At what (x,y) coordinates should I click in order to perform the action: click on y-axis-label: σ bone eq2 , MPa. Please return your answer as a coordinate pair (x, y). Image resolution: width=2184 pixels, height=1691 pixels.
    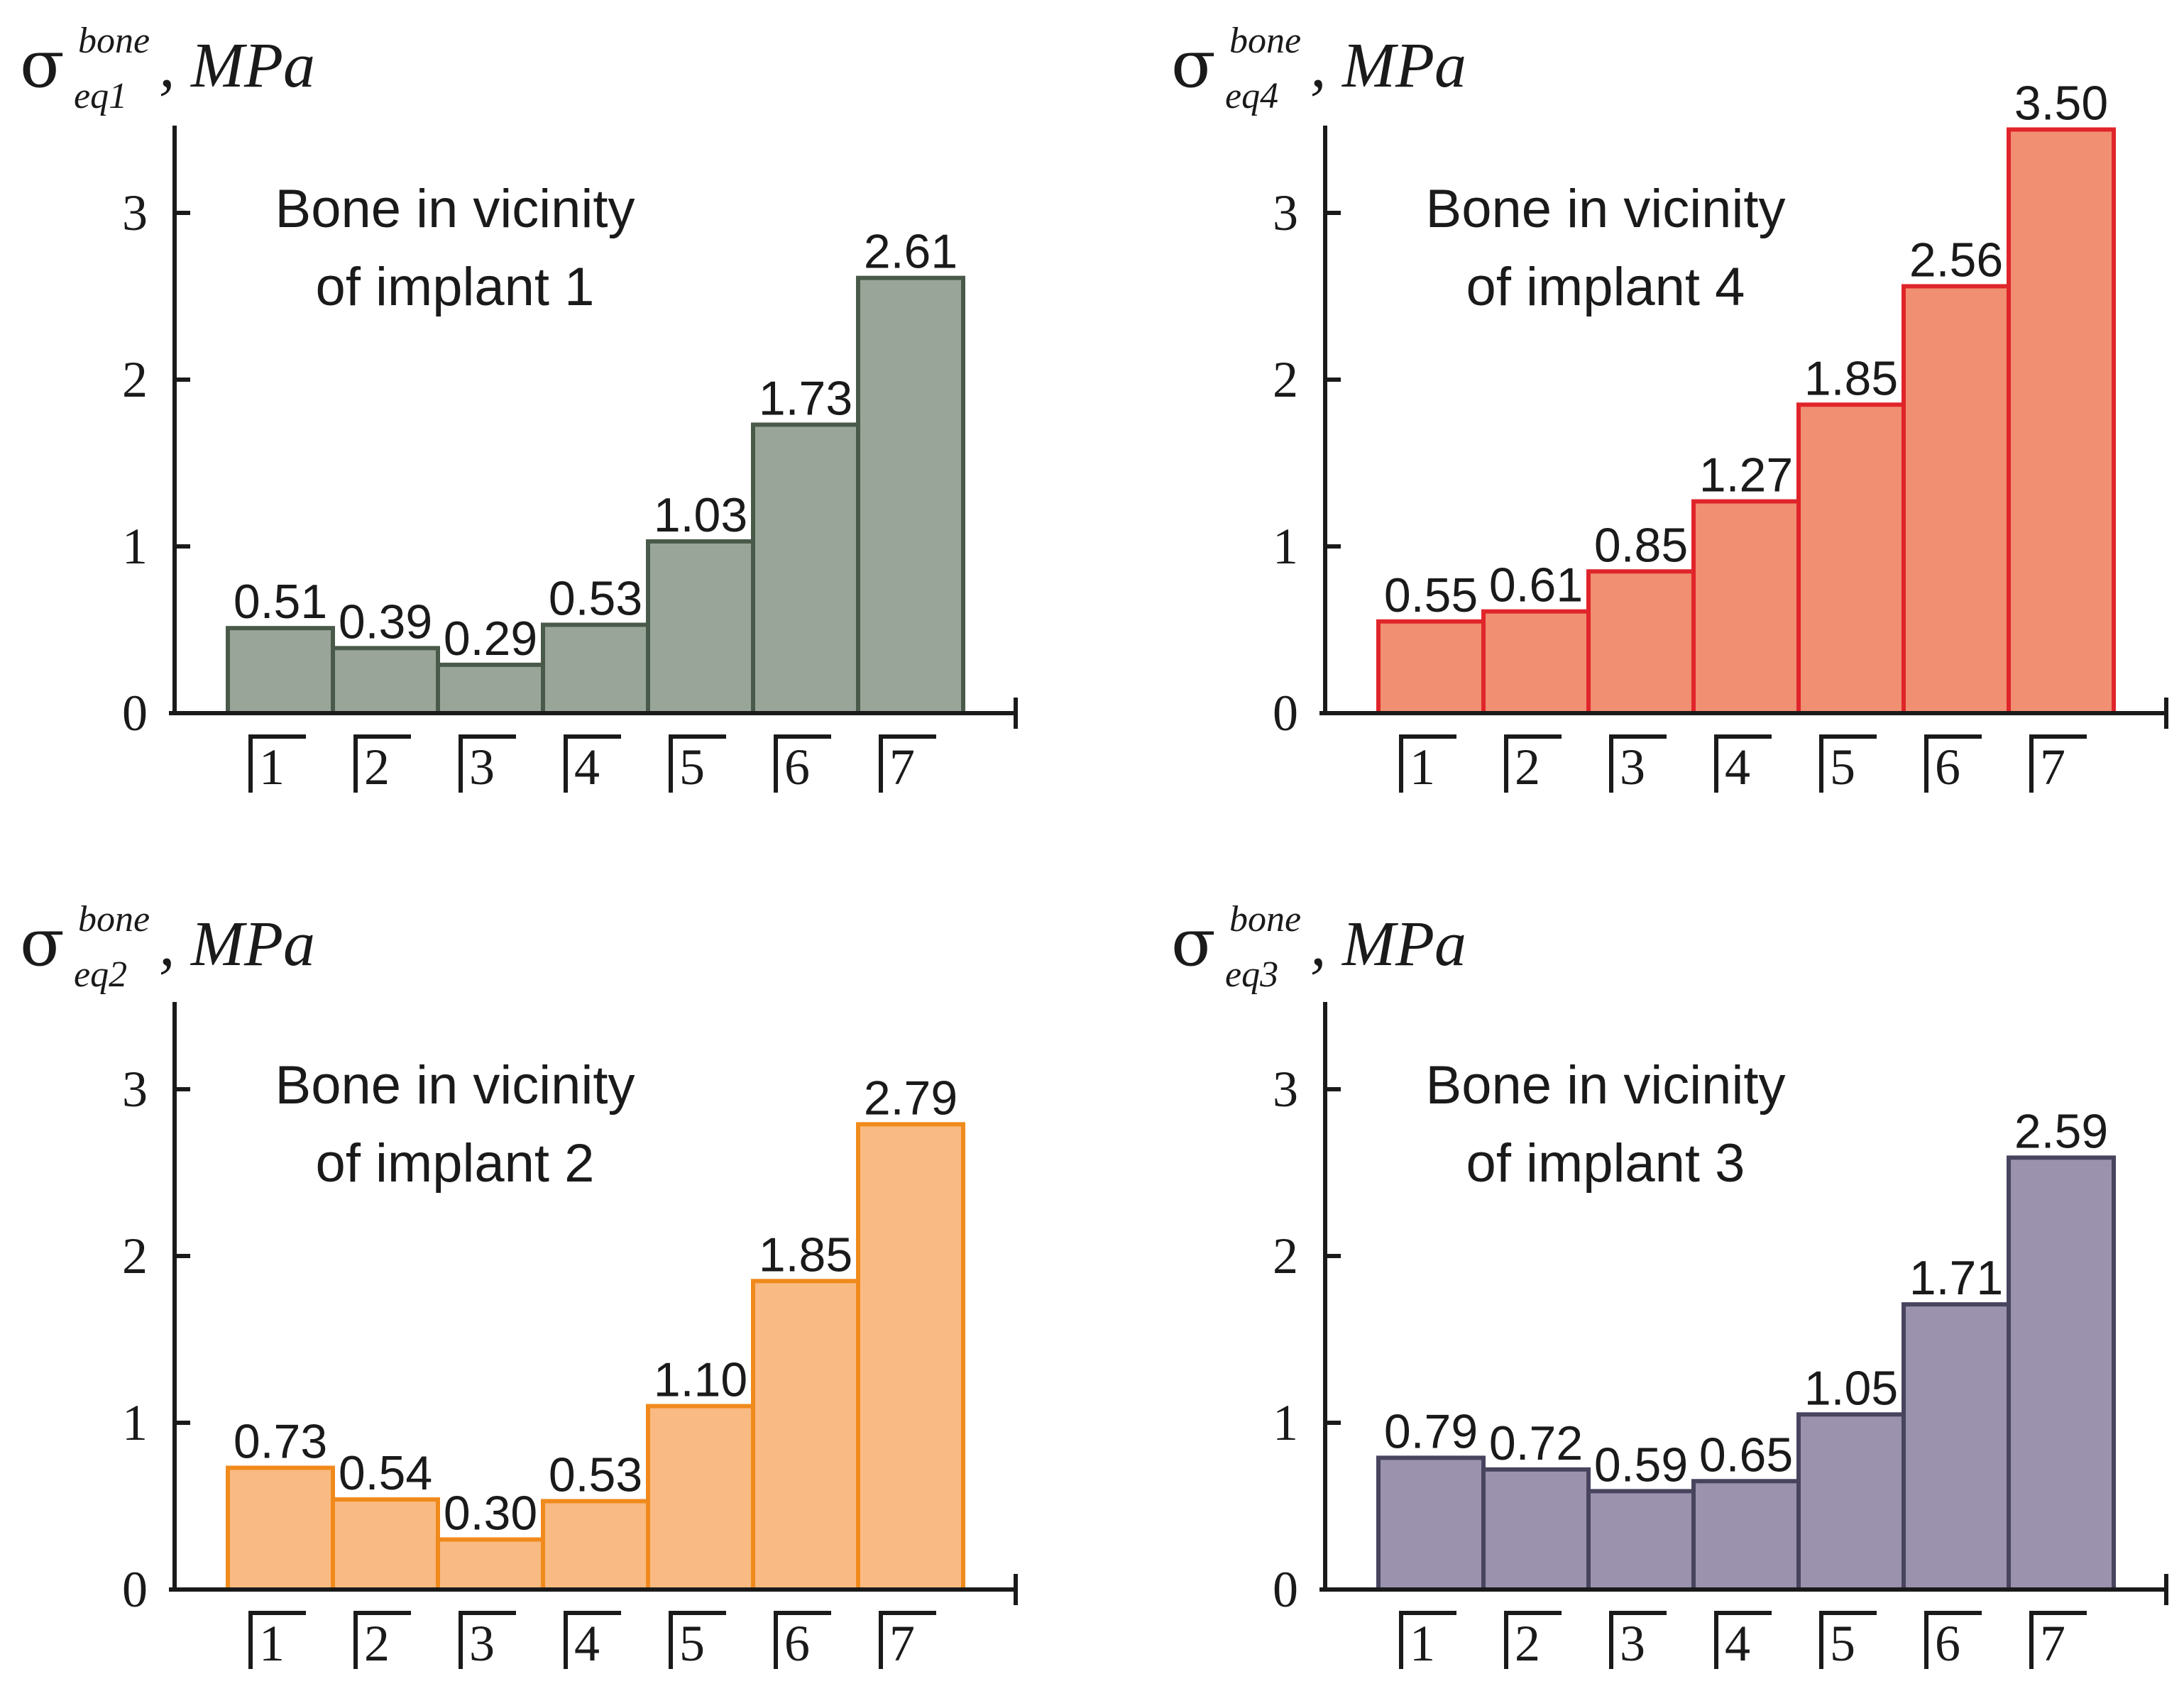
    Looking at the image, I should click on (168, 947).